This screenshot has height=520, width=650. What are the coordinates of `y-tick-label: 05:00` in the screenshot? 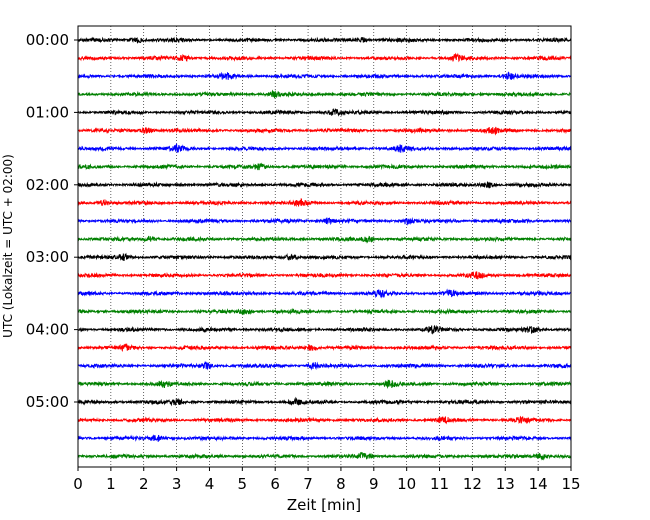 It's located at (47, 402).